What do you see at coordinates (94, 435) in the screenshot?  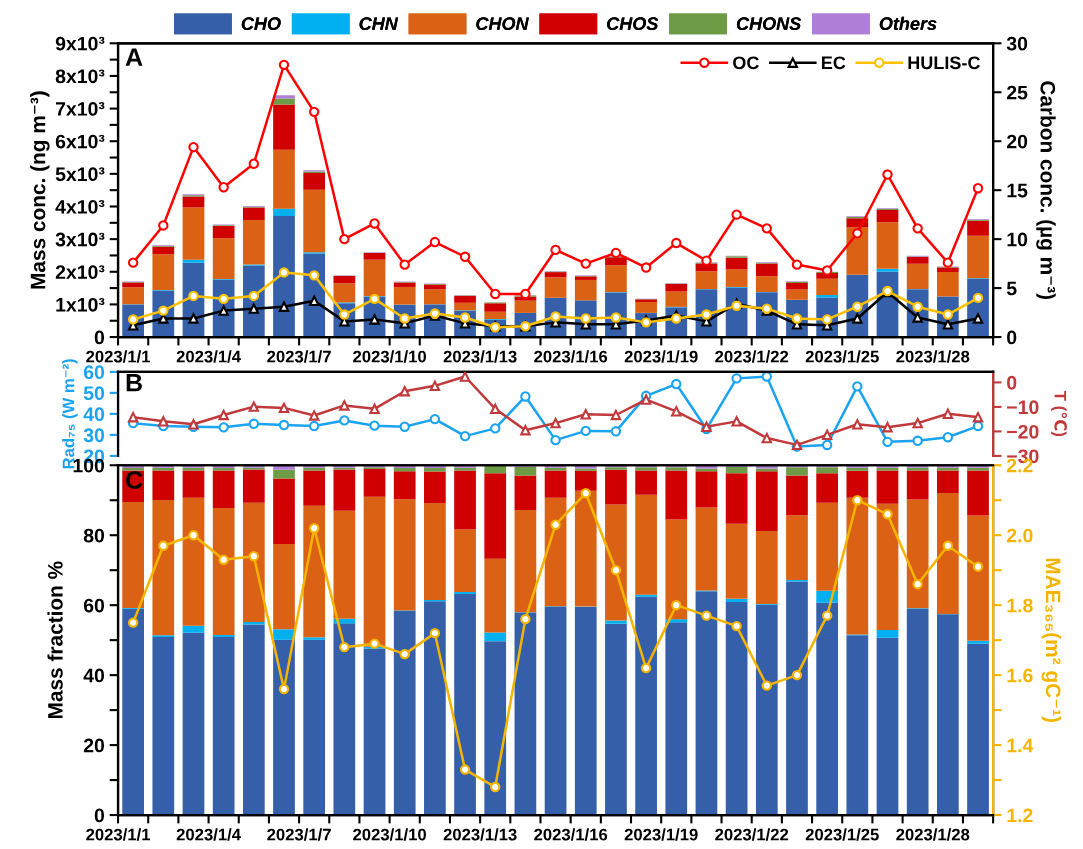 I see `y-tick-label: 30` at bounding box center [94, 435].